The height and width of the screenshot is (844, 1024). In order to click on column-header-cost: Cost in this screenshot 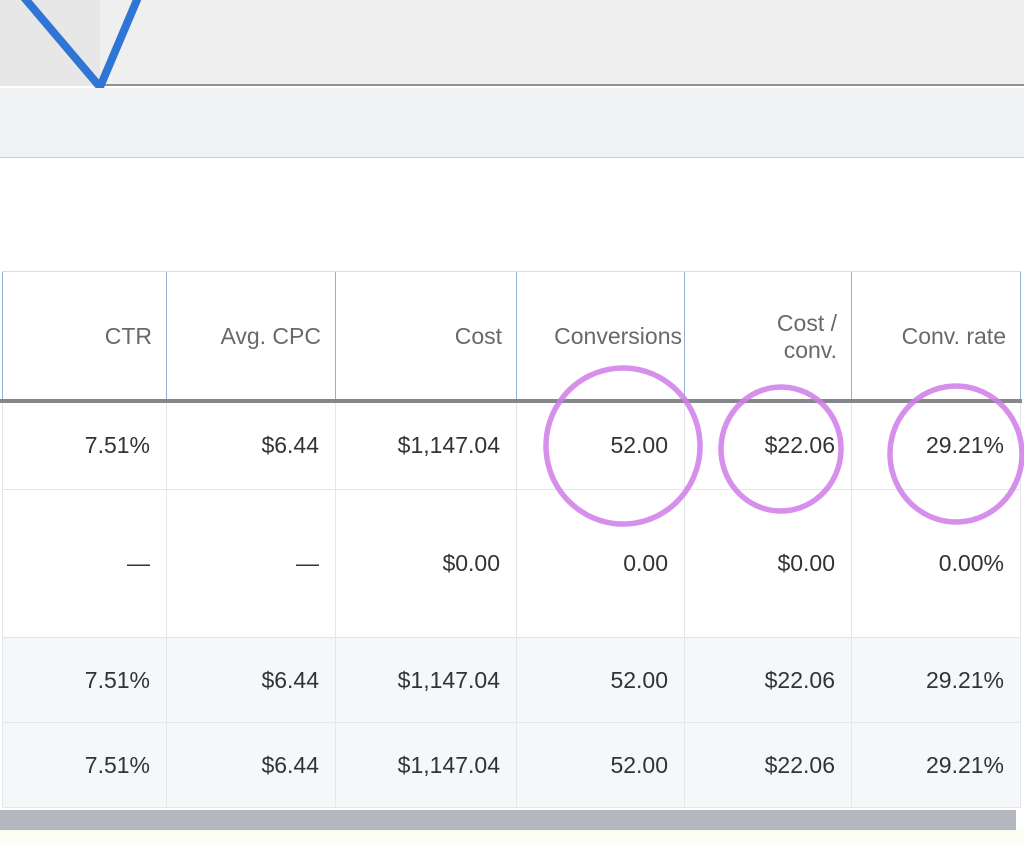, I will do `click(426, 336)`.